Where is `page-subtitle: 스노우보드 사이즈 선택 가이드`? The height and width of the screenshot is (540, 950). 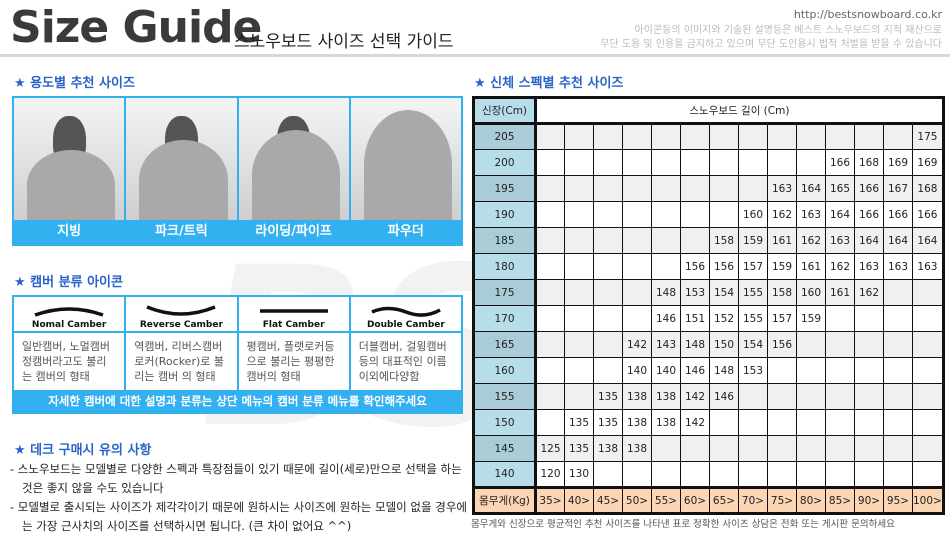
page-subtitle: 스노우보드 사이즈 선택 가이드 is located at coordinates (344, 42).